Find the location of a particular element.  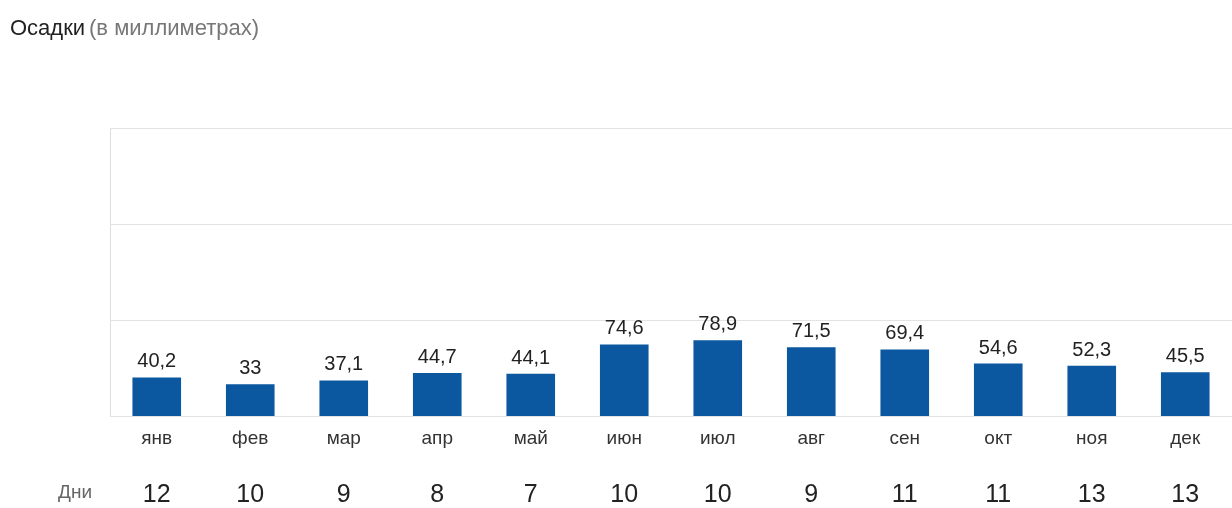

x-tick-label: апр is located at coordinates (437, 437).